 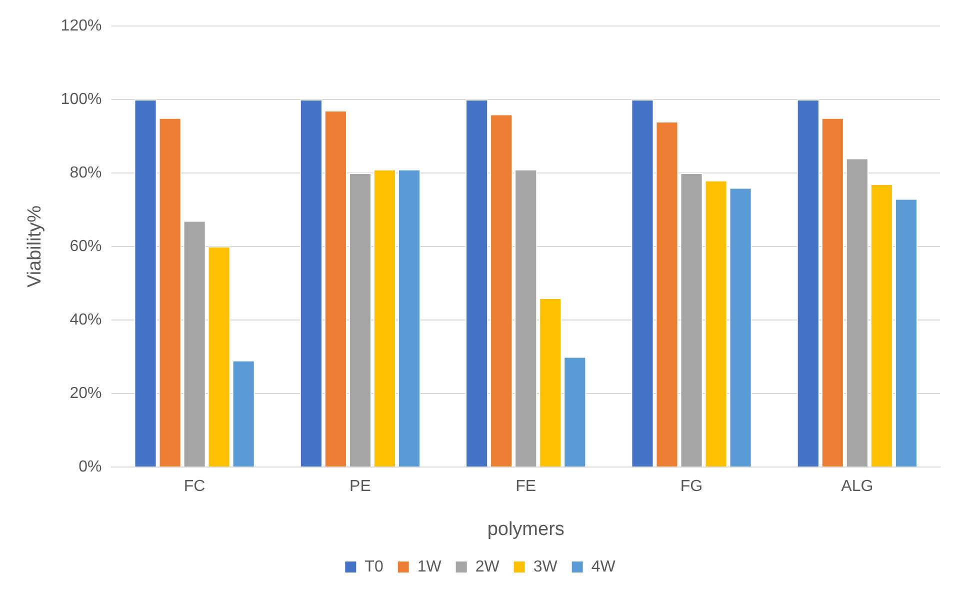 What do you see at coordinates (545, 567) in the screenshot?
I see `legend-label: 3W` at bounding box center [545, 567].